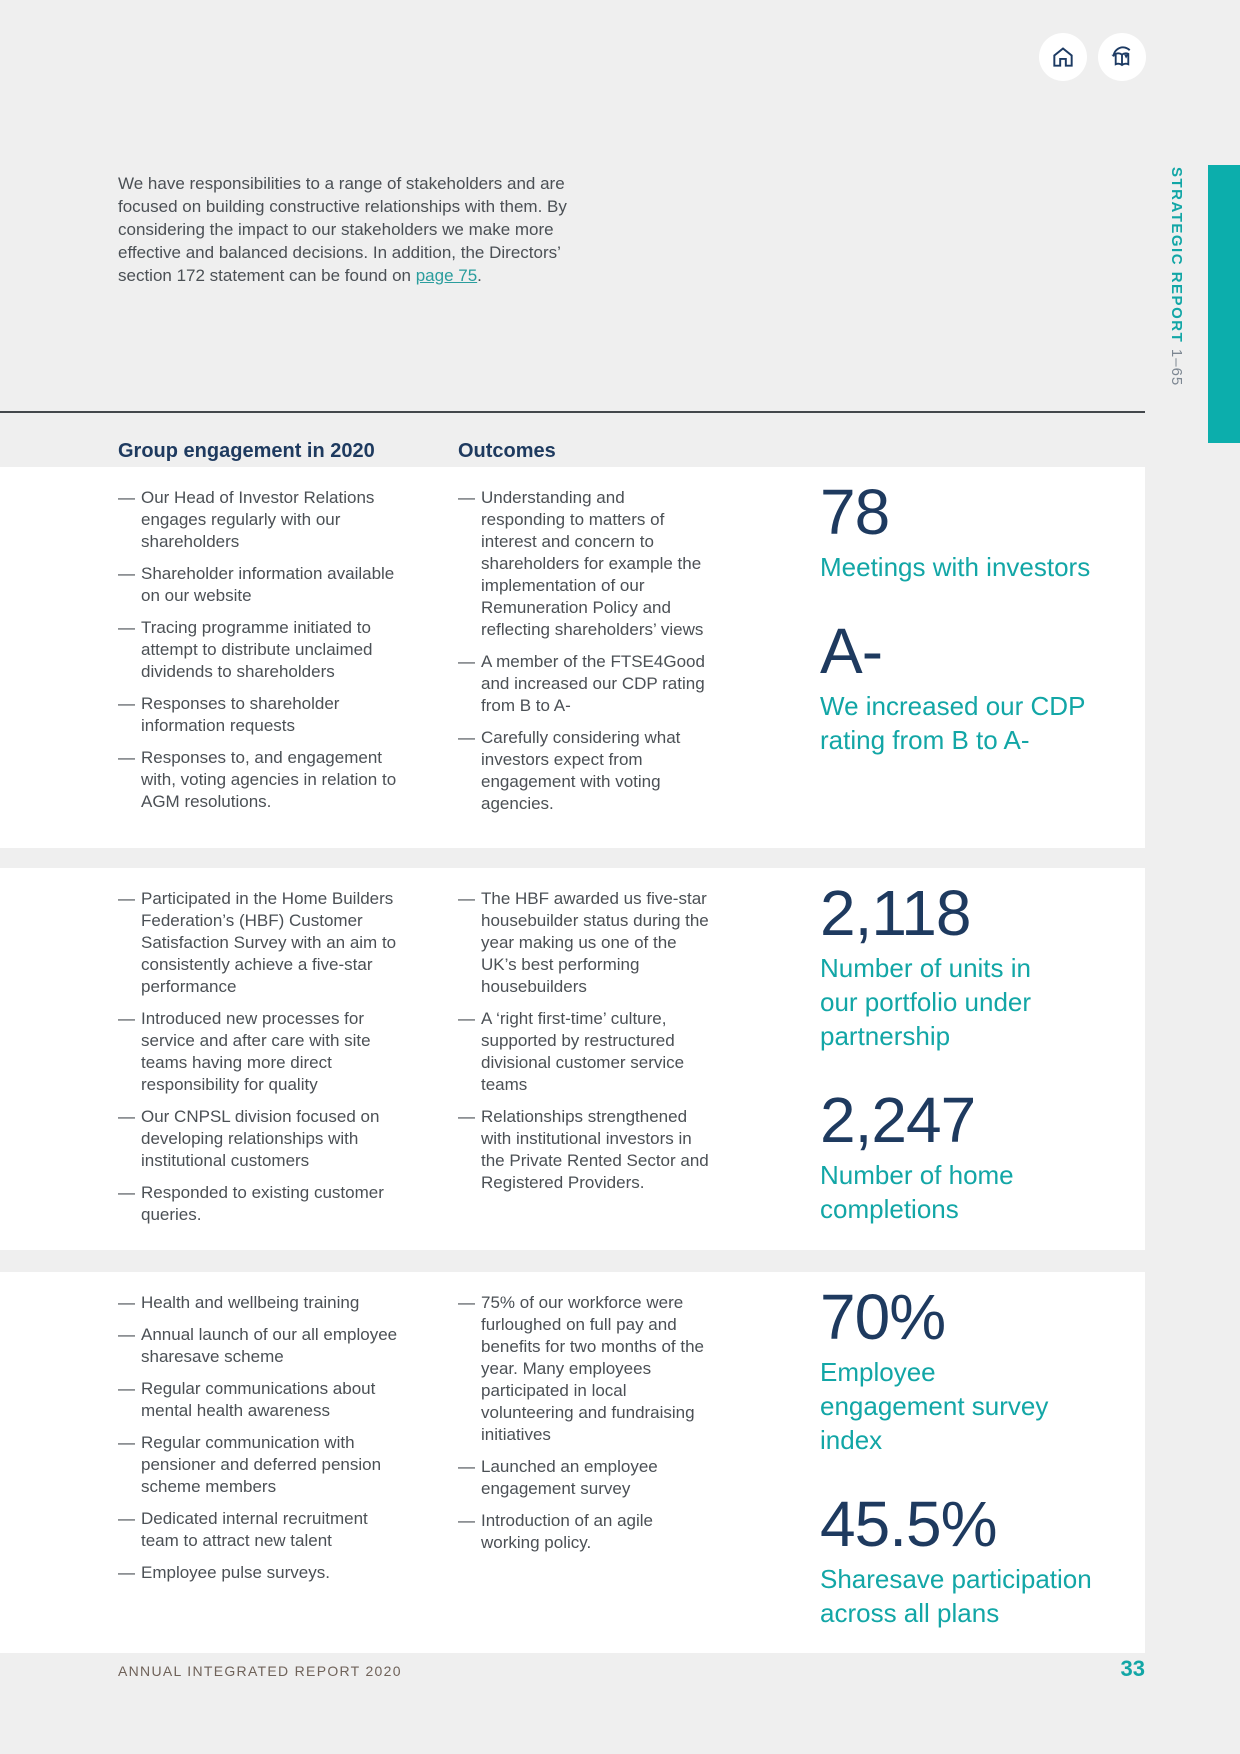 This screenshot has width=1240, height=1754. I want to click on home-icon, so click(1063, 57).